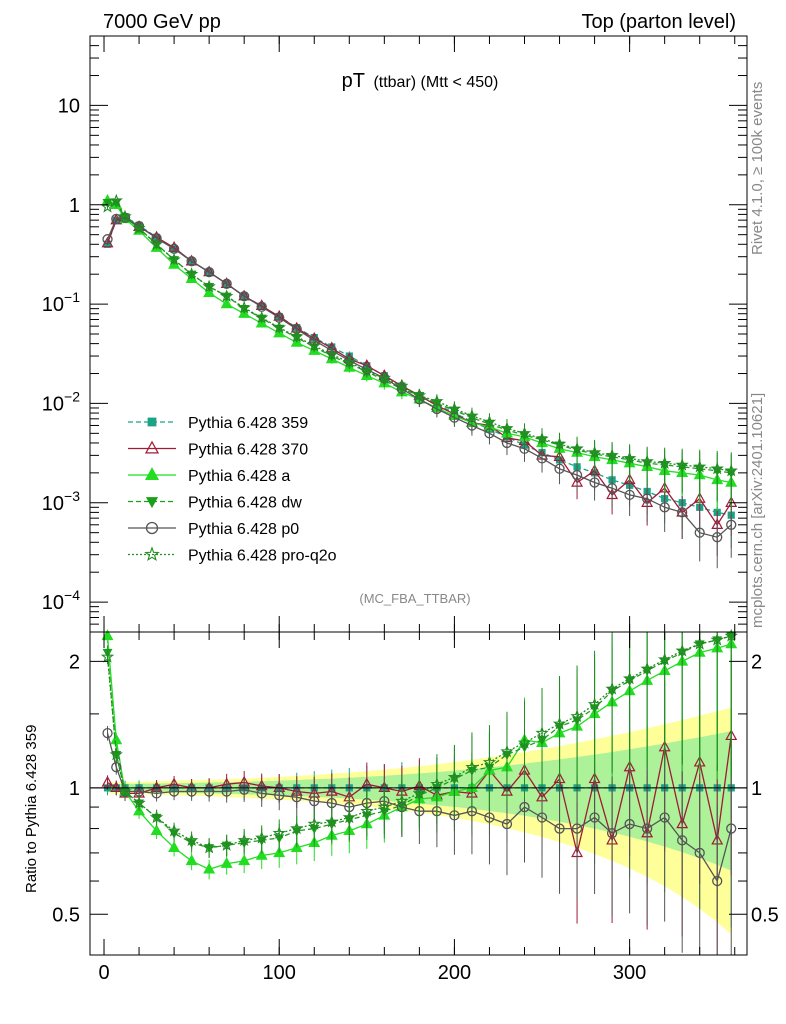 The image size is (786, 1024). I want to click on y-tick-exp: −4, so click(72, 595).